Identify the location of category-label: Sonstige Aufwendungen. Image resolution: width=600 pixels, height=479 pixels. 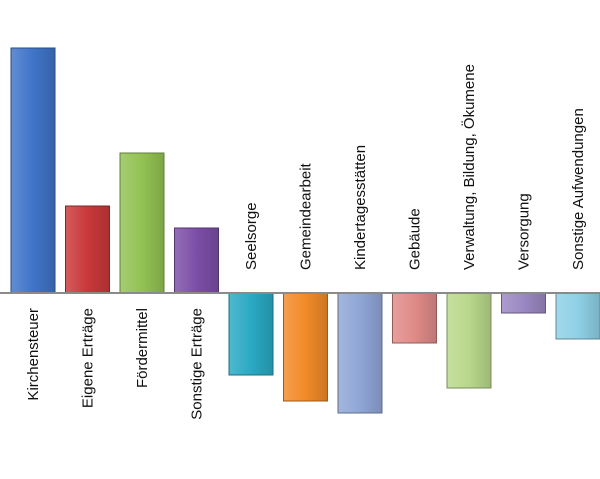
(578, 189).